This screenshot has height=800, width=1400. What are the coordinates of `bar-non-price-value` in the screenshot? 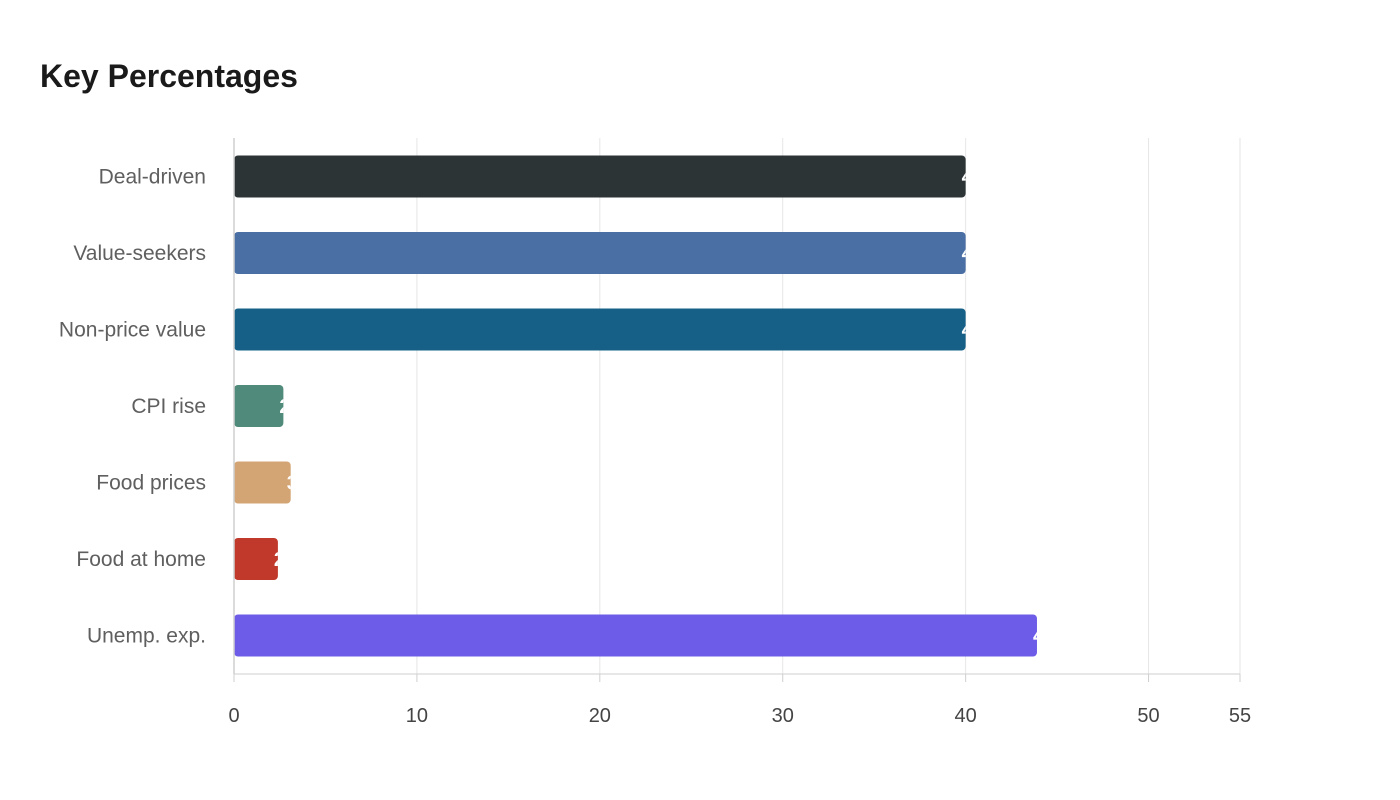 It's located at (600, 329).